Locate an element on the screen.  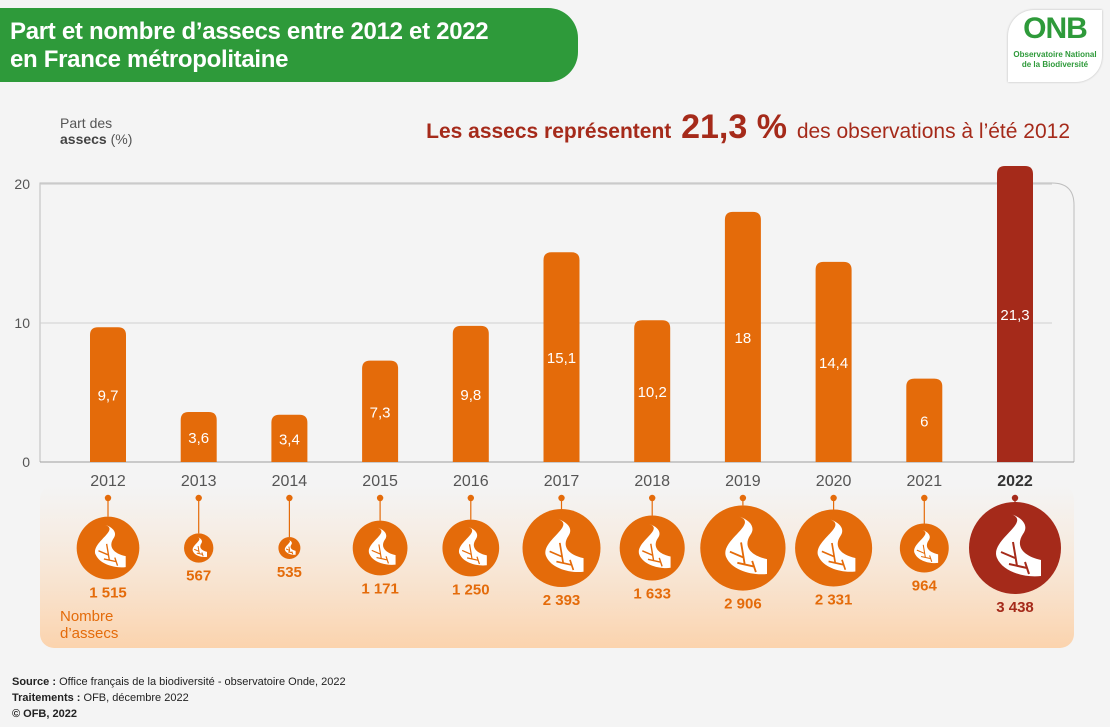
river-icon-2021 is located at coordinates (926, 546).